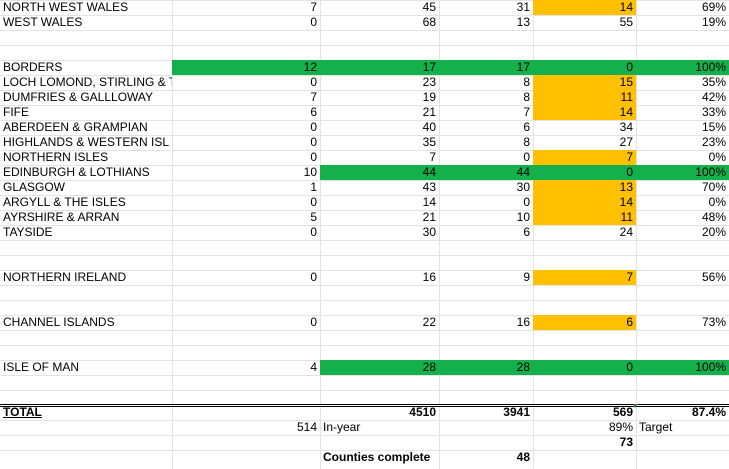 This screenshot has height=469, width=729. I want to click on total-e: 87.4%, so click(708, 412).